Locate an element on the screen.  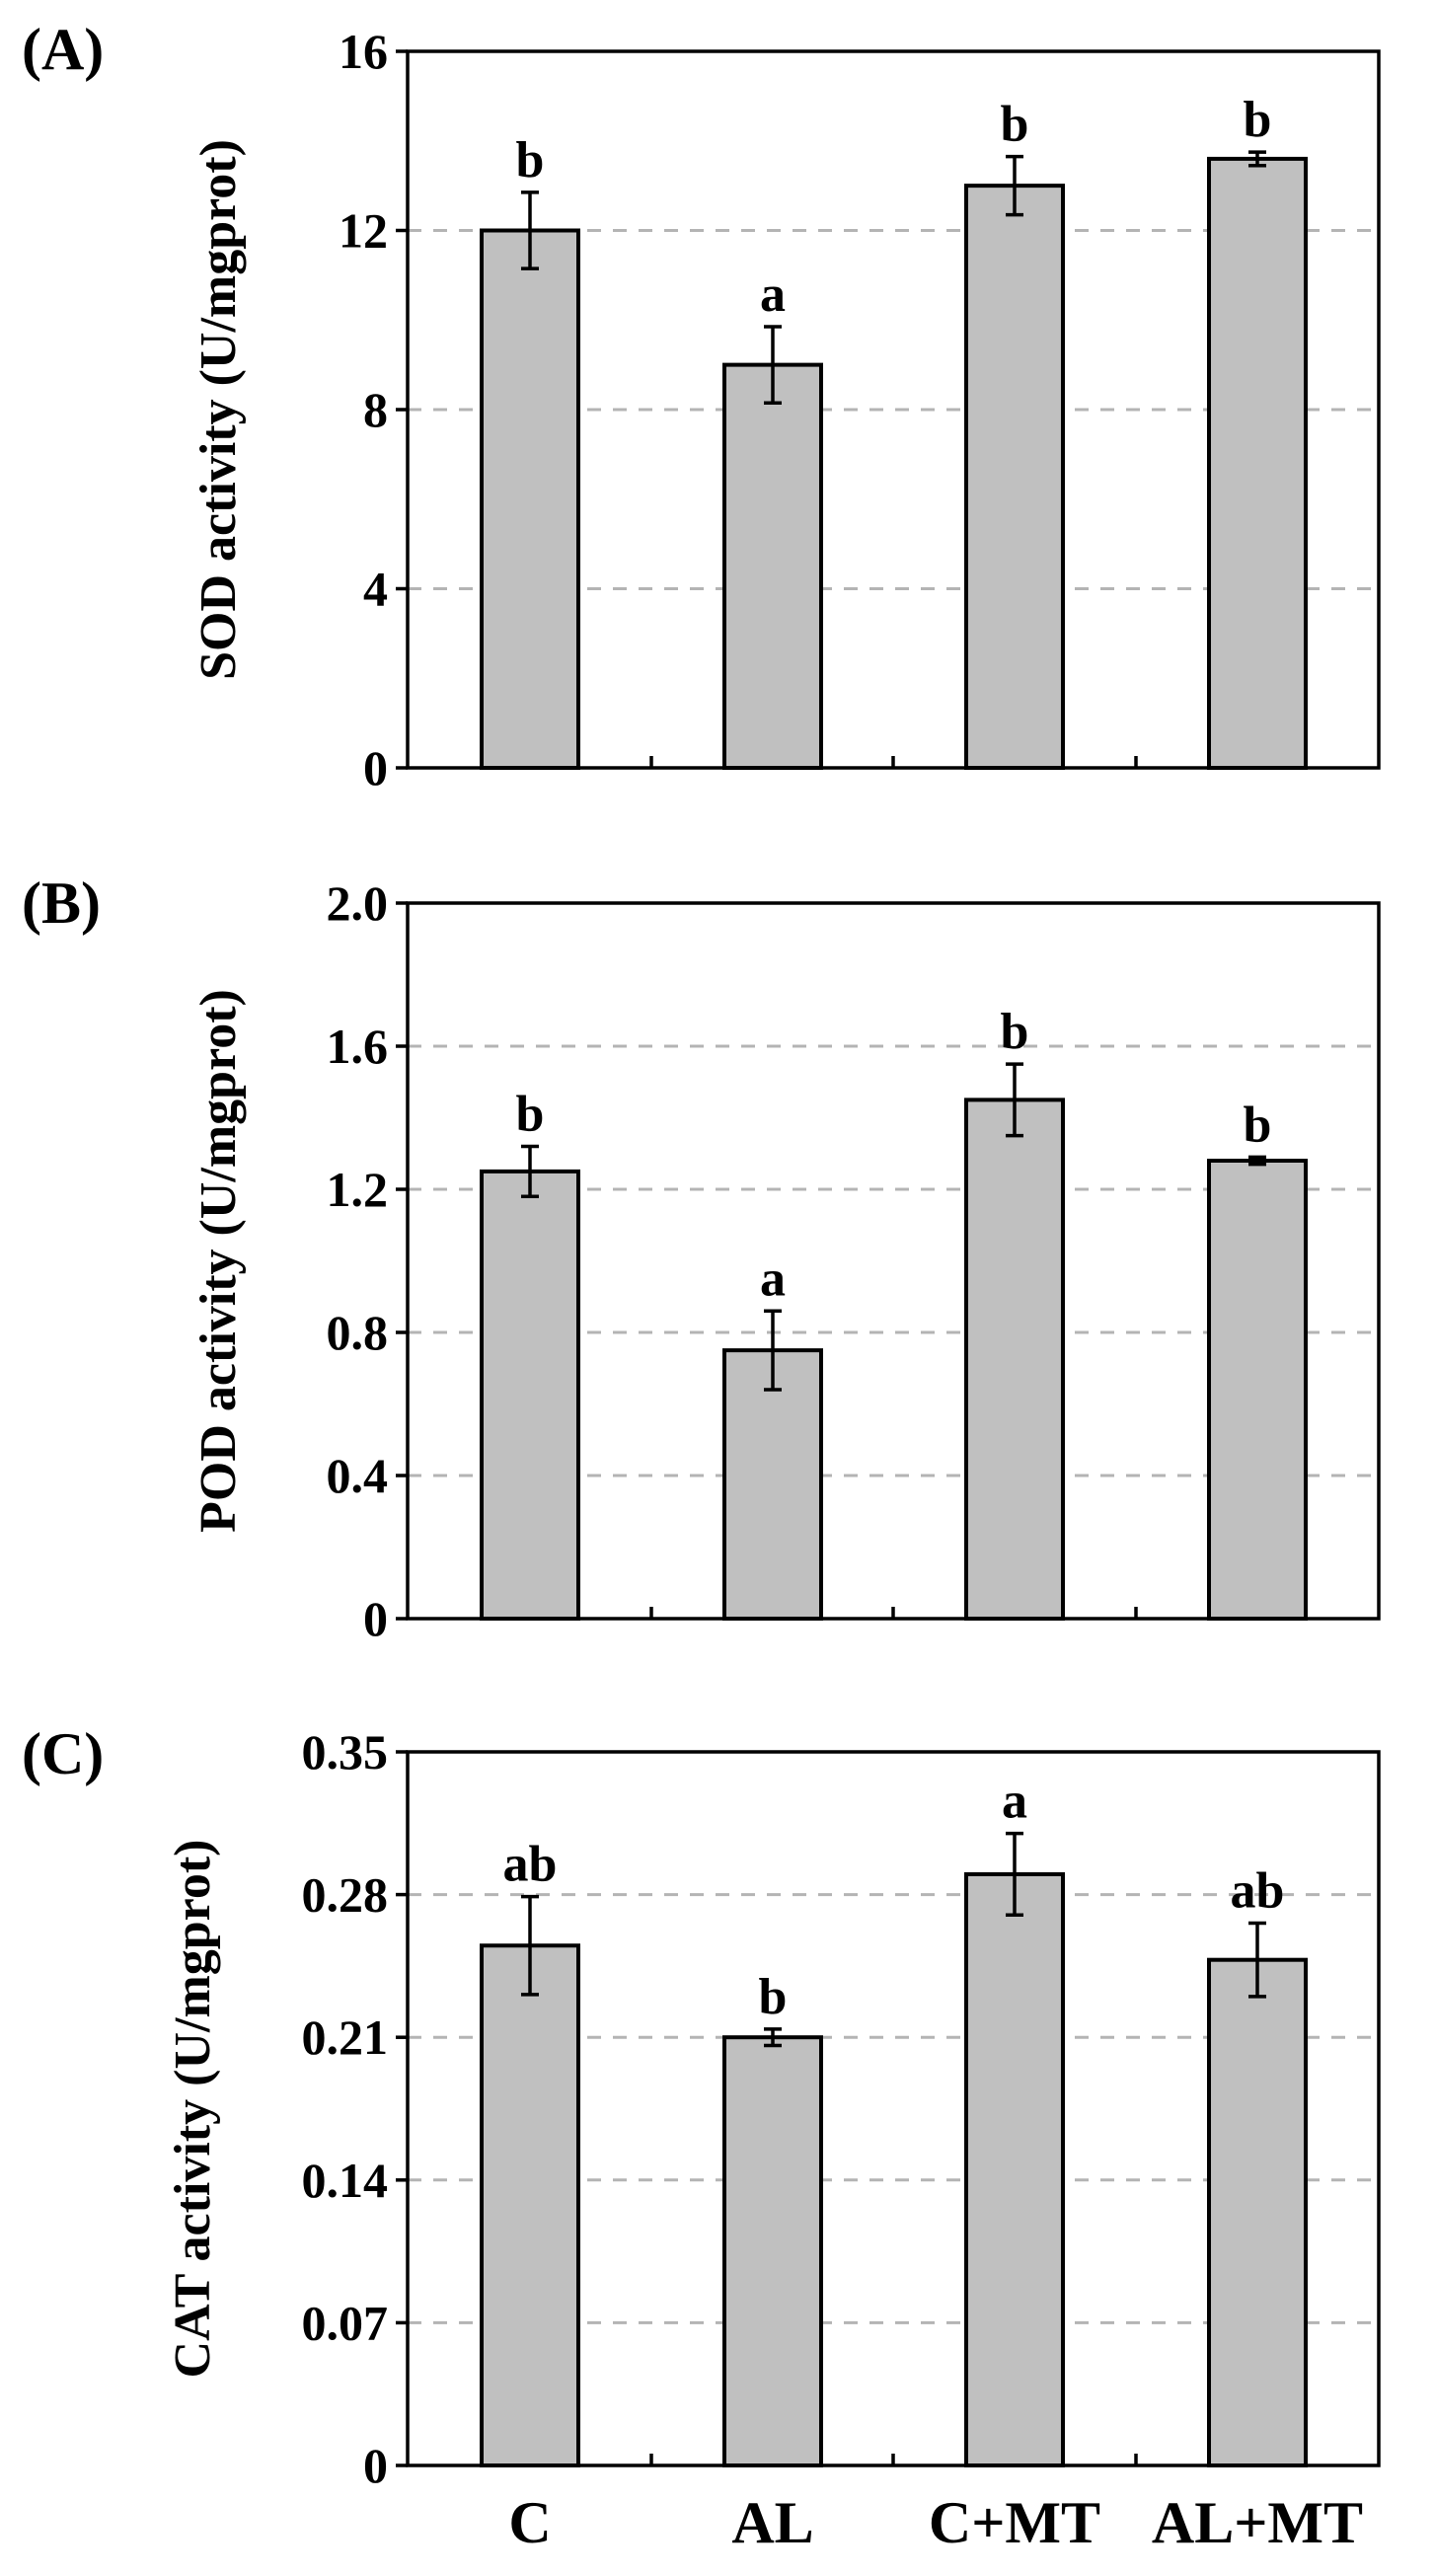
y-tick-label: 1.2 is located at coordinates (358, 1189).